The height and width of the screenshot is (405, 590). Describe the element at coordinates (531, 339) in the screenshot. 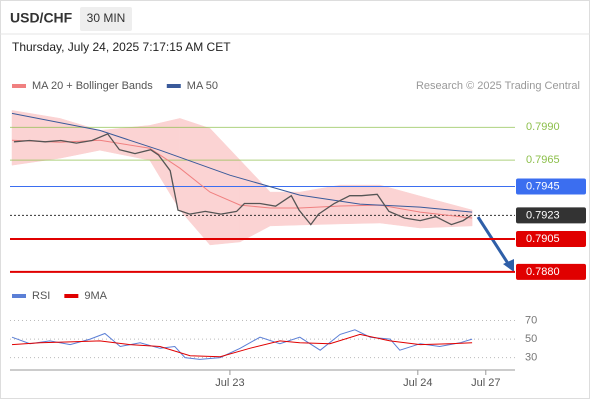

I see `y-tick-label: 50` at that location.